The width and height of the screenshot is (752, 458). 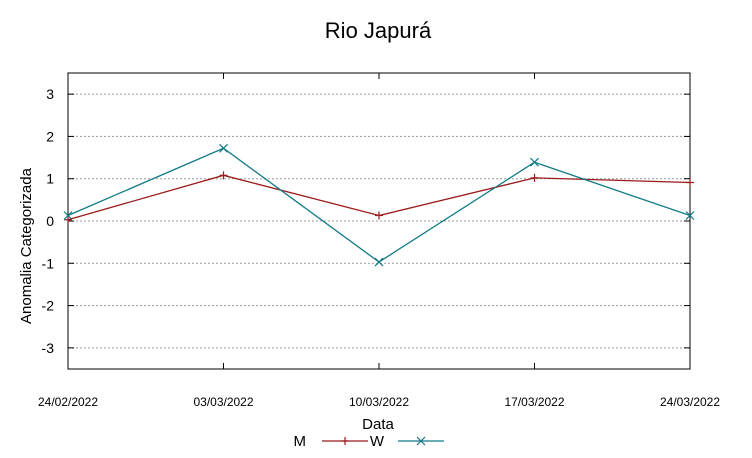 I want to click on legend-marker-W, so click(x=421, y=441).